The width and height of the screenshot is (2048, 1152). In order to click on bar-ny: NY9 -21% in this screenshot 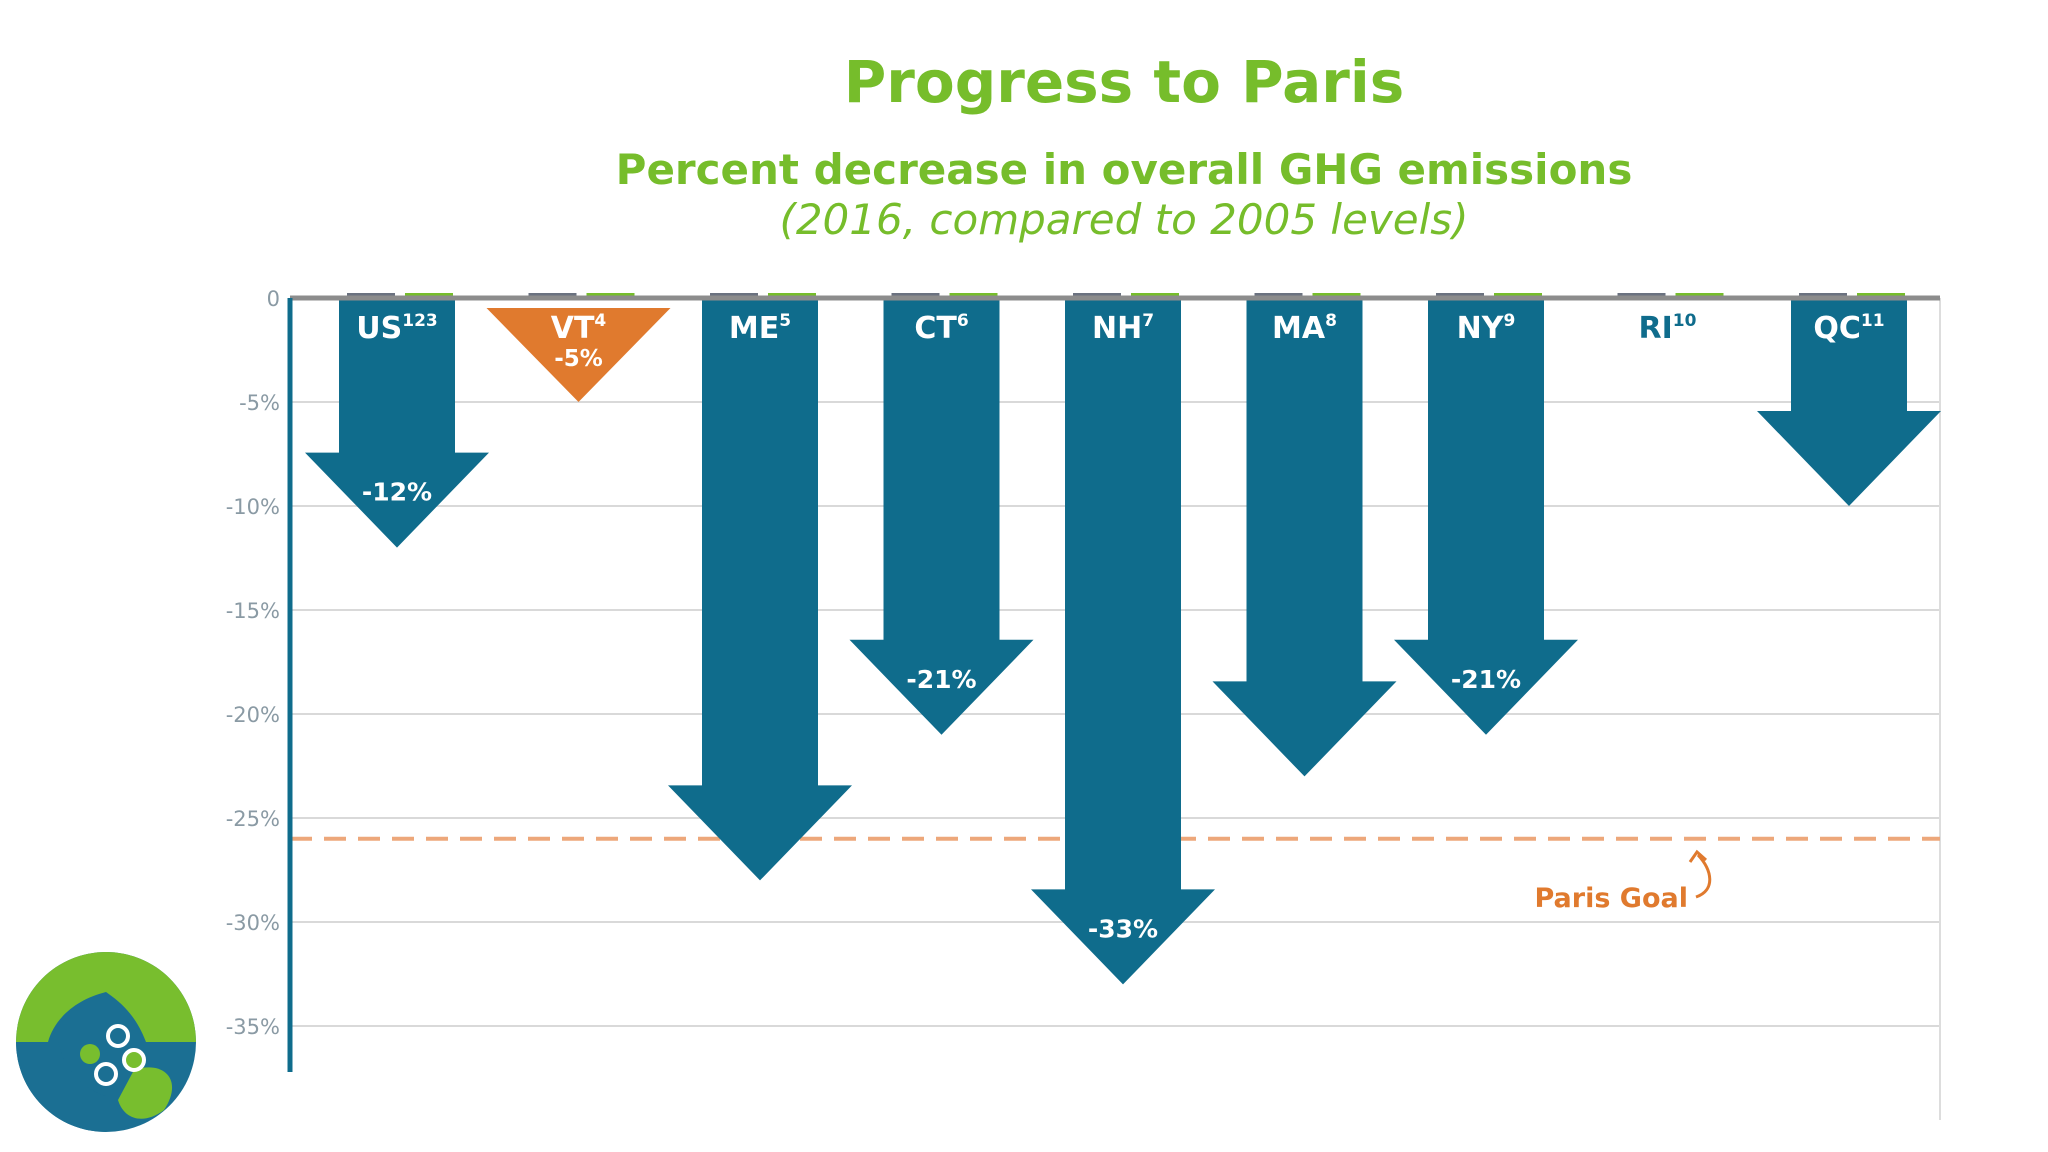, I will do `click(1486, 514)`.